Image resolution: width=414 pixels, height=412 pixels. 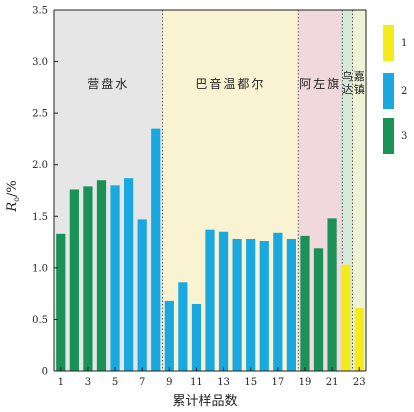 I want to click on region-label-5: 嘉镇, so click(x=359, y=82).